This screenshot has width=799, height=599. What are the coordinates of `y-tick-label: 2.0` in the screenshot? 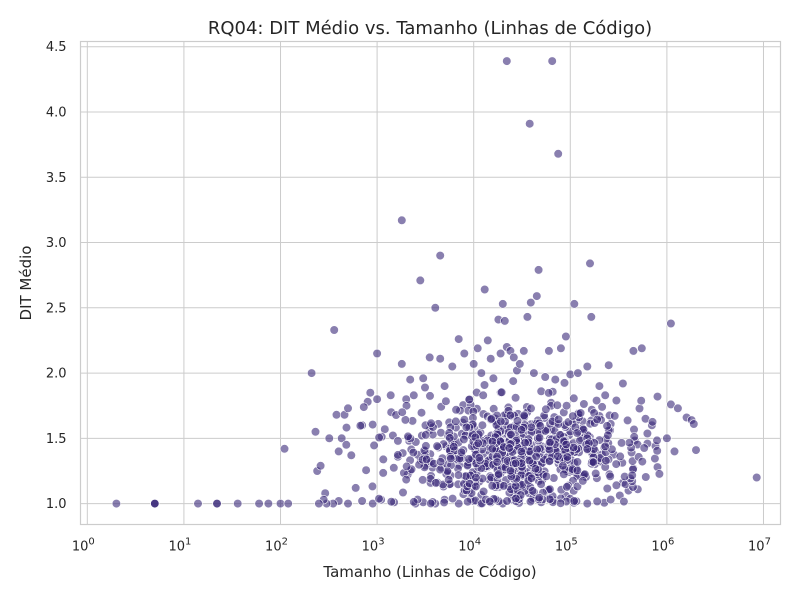 It's located at (56, 374).